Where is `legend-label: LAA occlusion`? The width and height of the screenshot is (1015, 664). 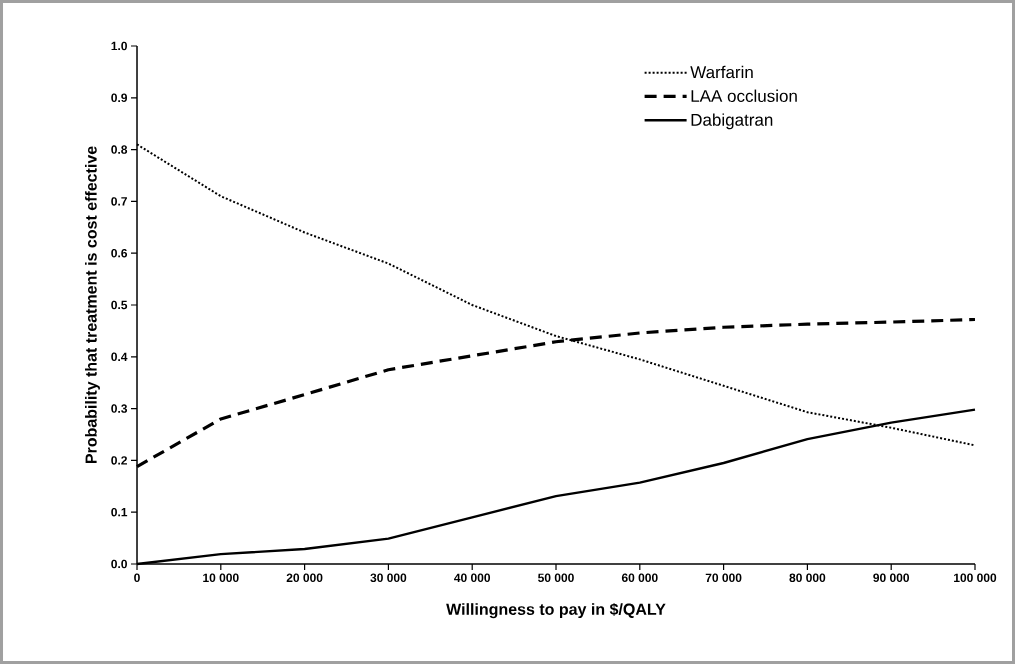
legend-label: LAA occlusion is located at coordinates (744, 96).